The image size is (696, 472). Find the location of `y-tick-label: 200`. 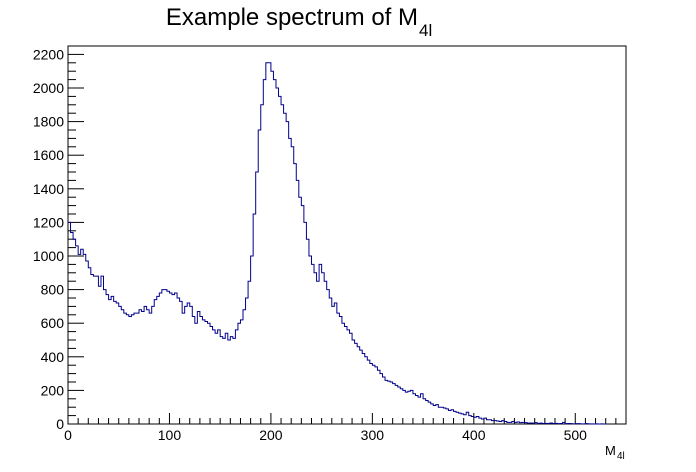

y-tick-label: 200 is located at coordinates (53, 390).